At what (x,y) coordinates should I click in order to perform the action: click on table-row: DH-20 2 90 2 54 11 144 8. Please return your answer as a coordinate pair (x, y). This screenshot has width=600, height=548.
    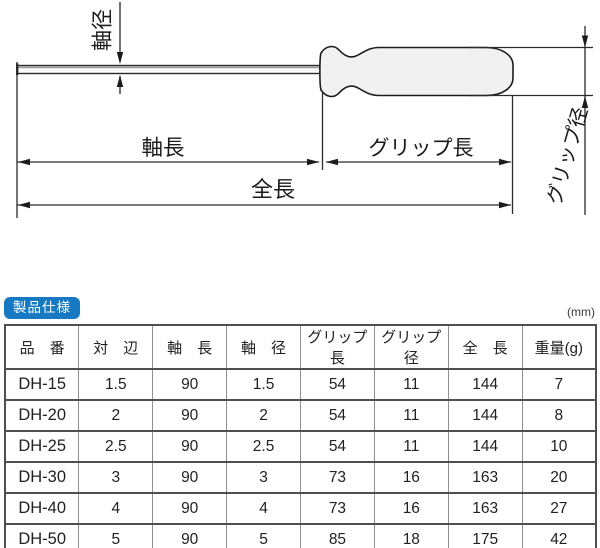
    Looking at the image, I should click on (300, 415).